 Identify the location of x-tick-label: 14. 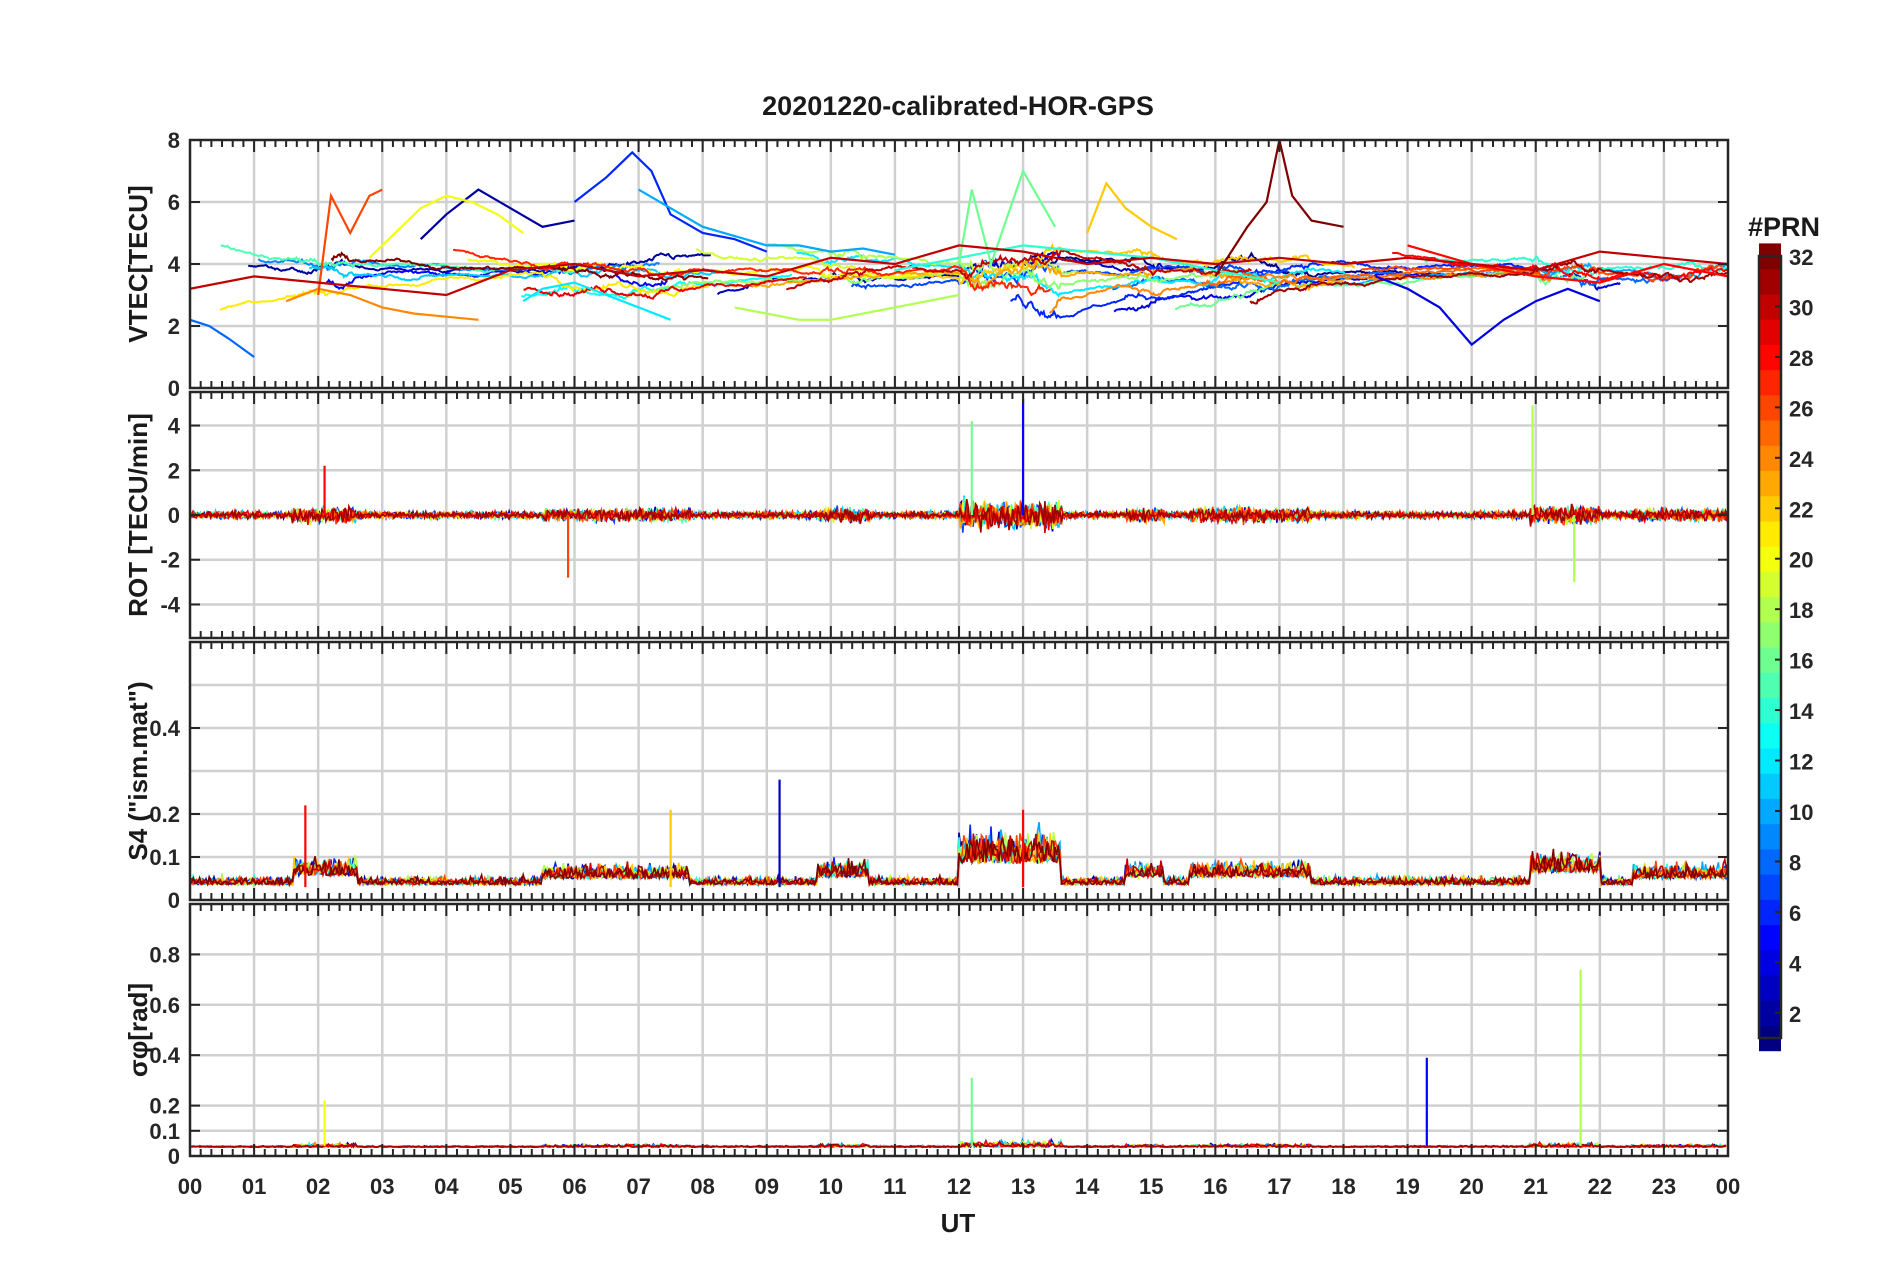
(1087, 1186).